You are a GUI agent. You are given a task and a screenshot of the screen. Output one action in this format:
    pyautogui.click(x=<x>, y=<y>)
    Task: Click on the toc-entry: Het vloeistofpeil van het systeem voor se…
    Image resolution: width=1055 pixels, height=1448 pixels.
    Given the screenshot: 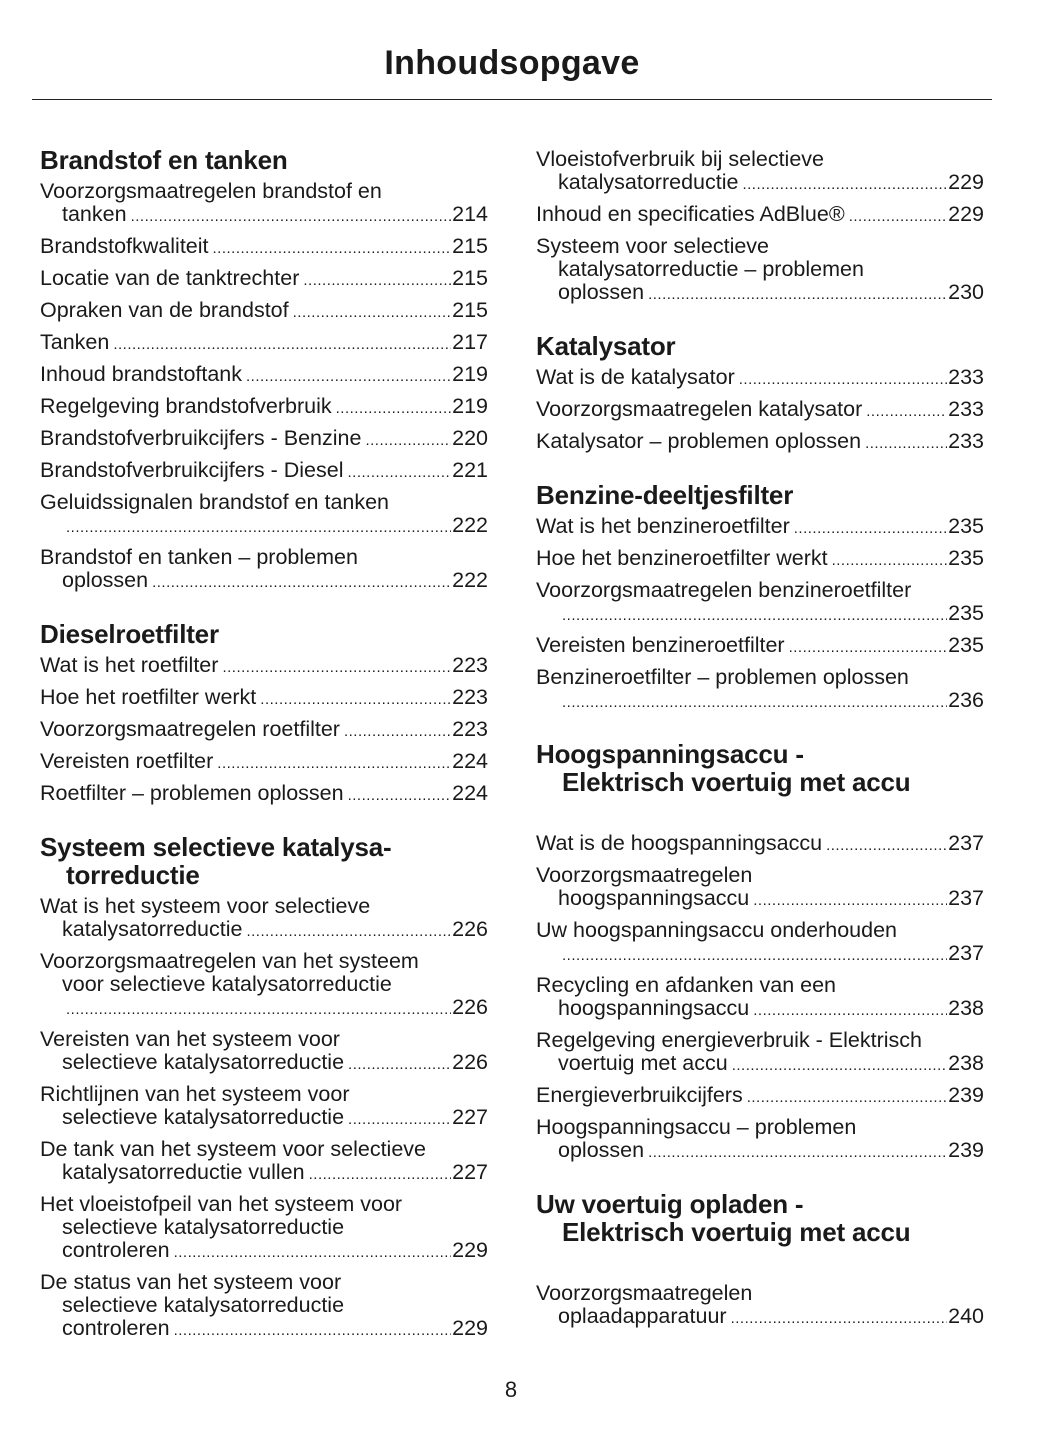 What is the action you would take?
    pyautogui.click(x=264, y=1228)
    